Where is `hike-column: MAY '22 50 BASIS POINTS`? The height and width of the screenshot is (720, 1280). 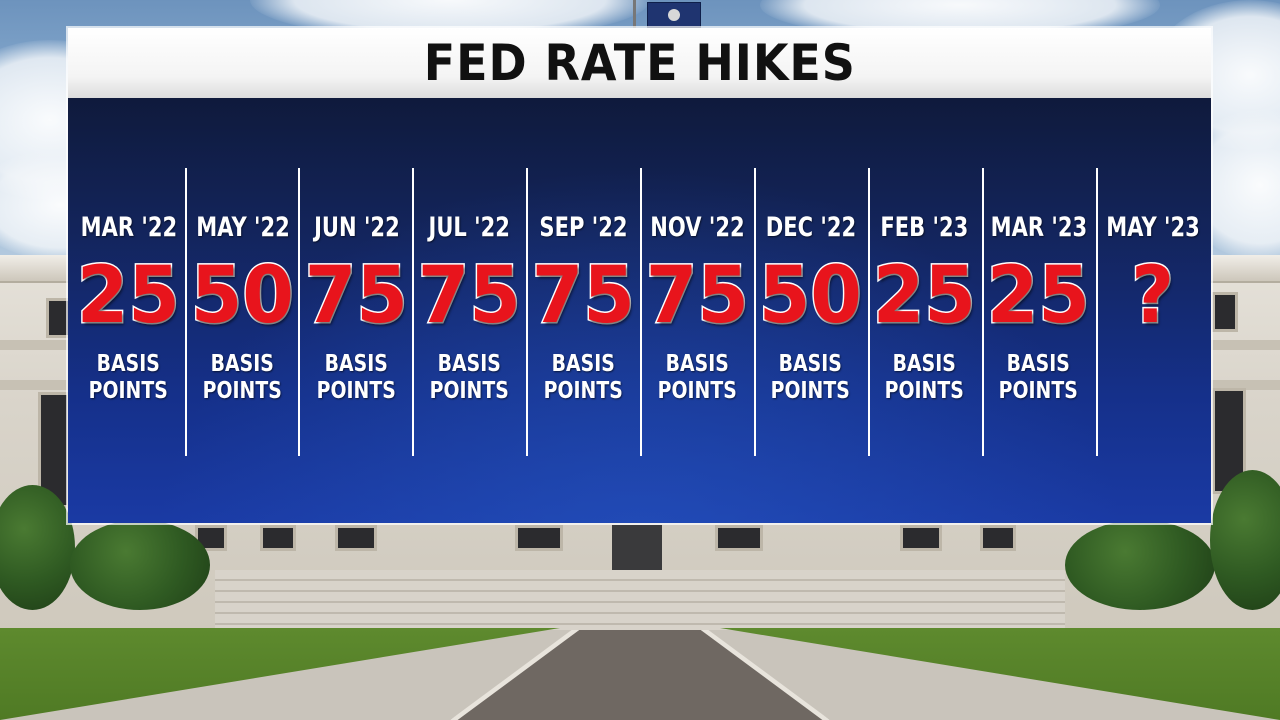 hike-column: MAY '22 50 BASIS POINTS is located at coordinates (242, 313).